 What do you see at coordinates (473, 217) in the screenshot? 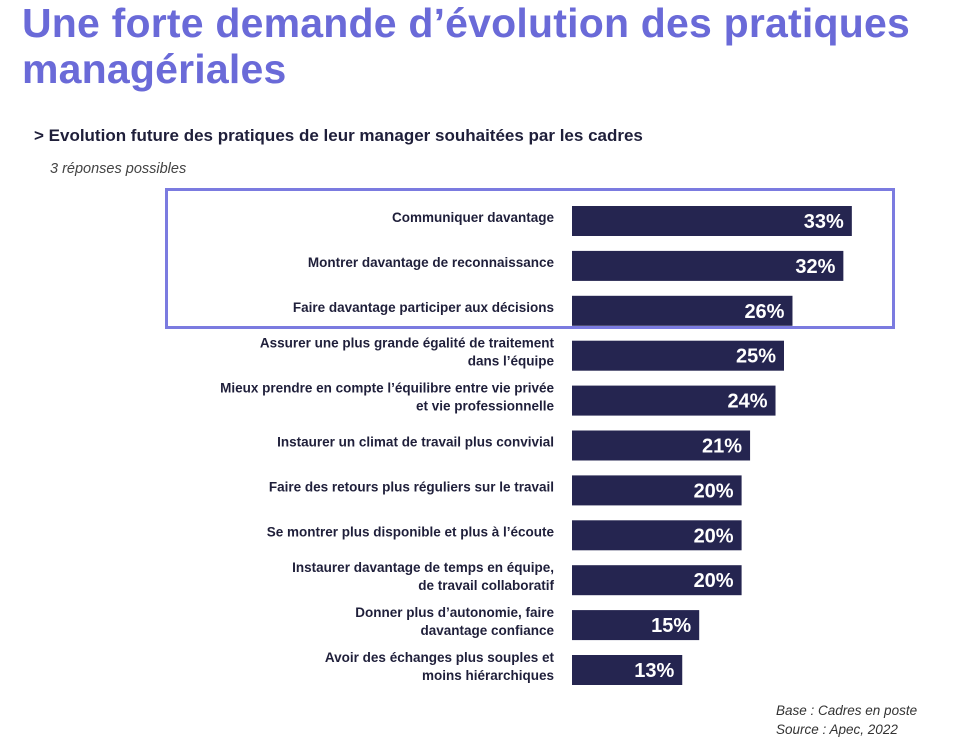
I see `category-label: Communiquer davantage` at bounding box center [473, 217].